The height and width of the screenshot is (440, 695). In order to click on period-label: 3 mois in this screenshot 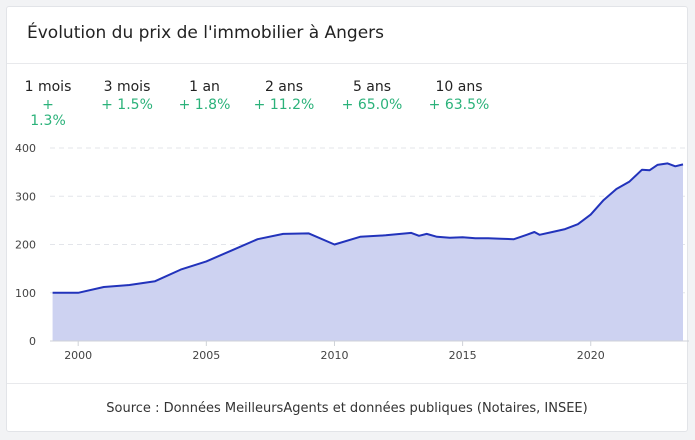, I will do `click(127, 87)`.